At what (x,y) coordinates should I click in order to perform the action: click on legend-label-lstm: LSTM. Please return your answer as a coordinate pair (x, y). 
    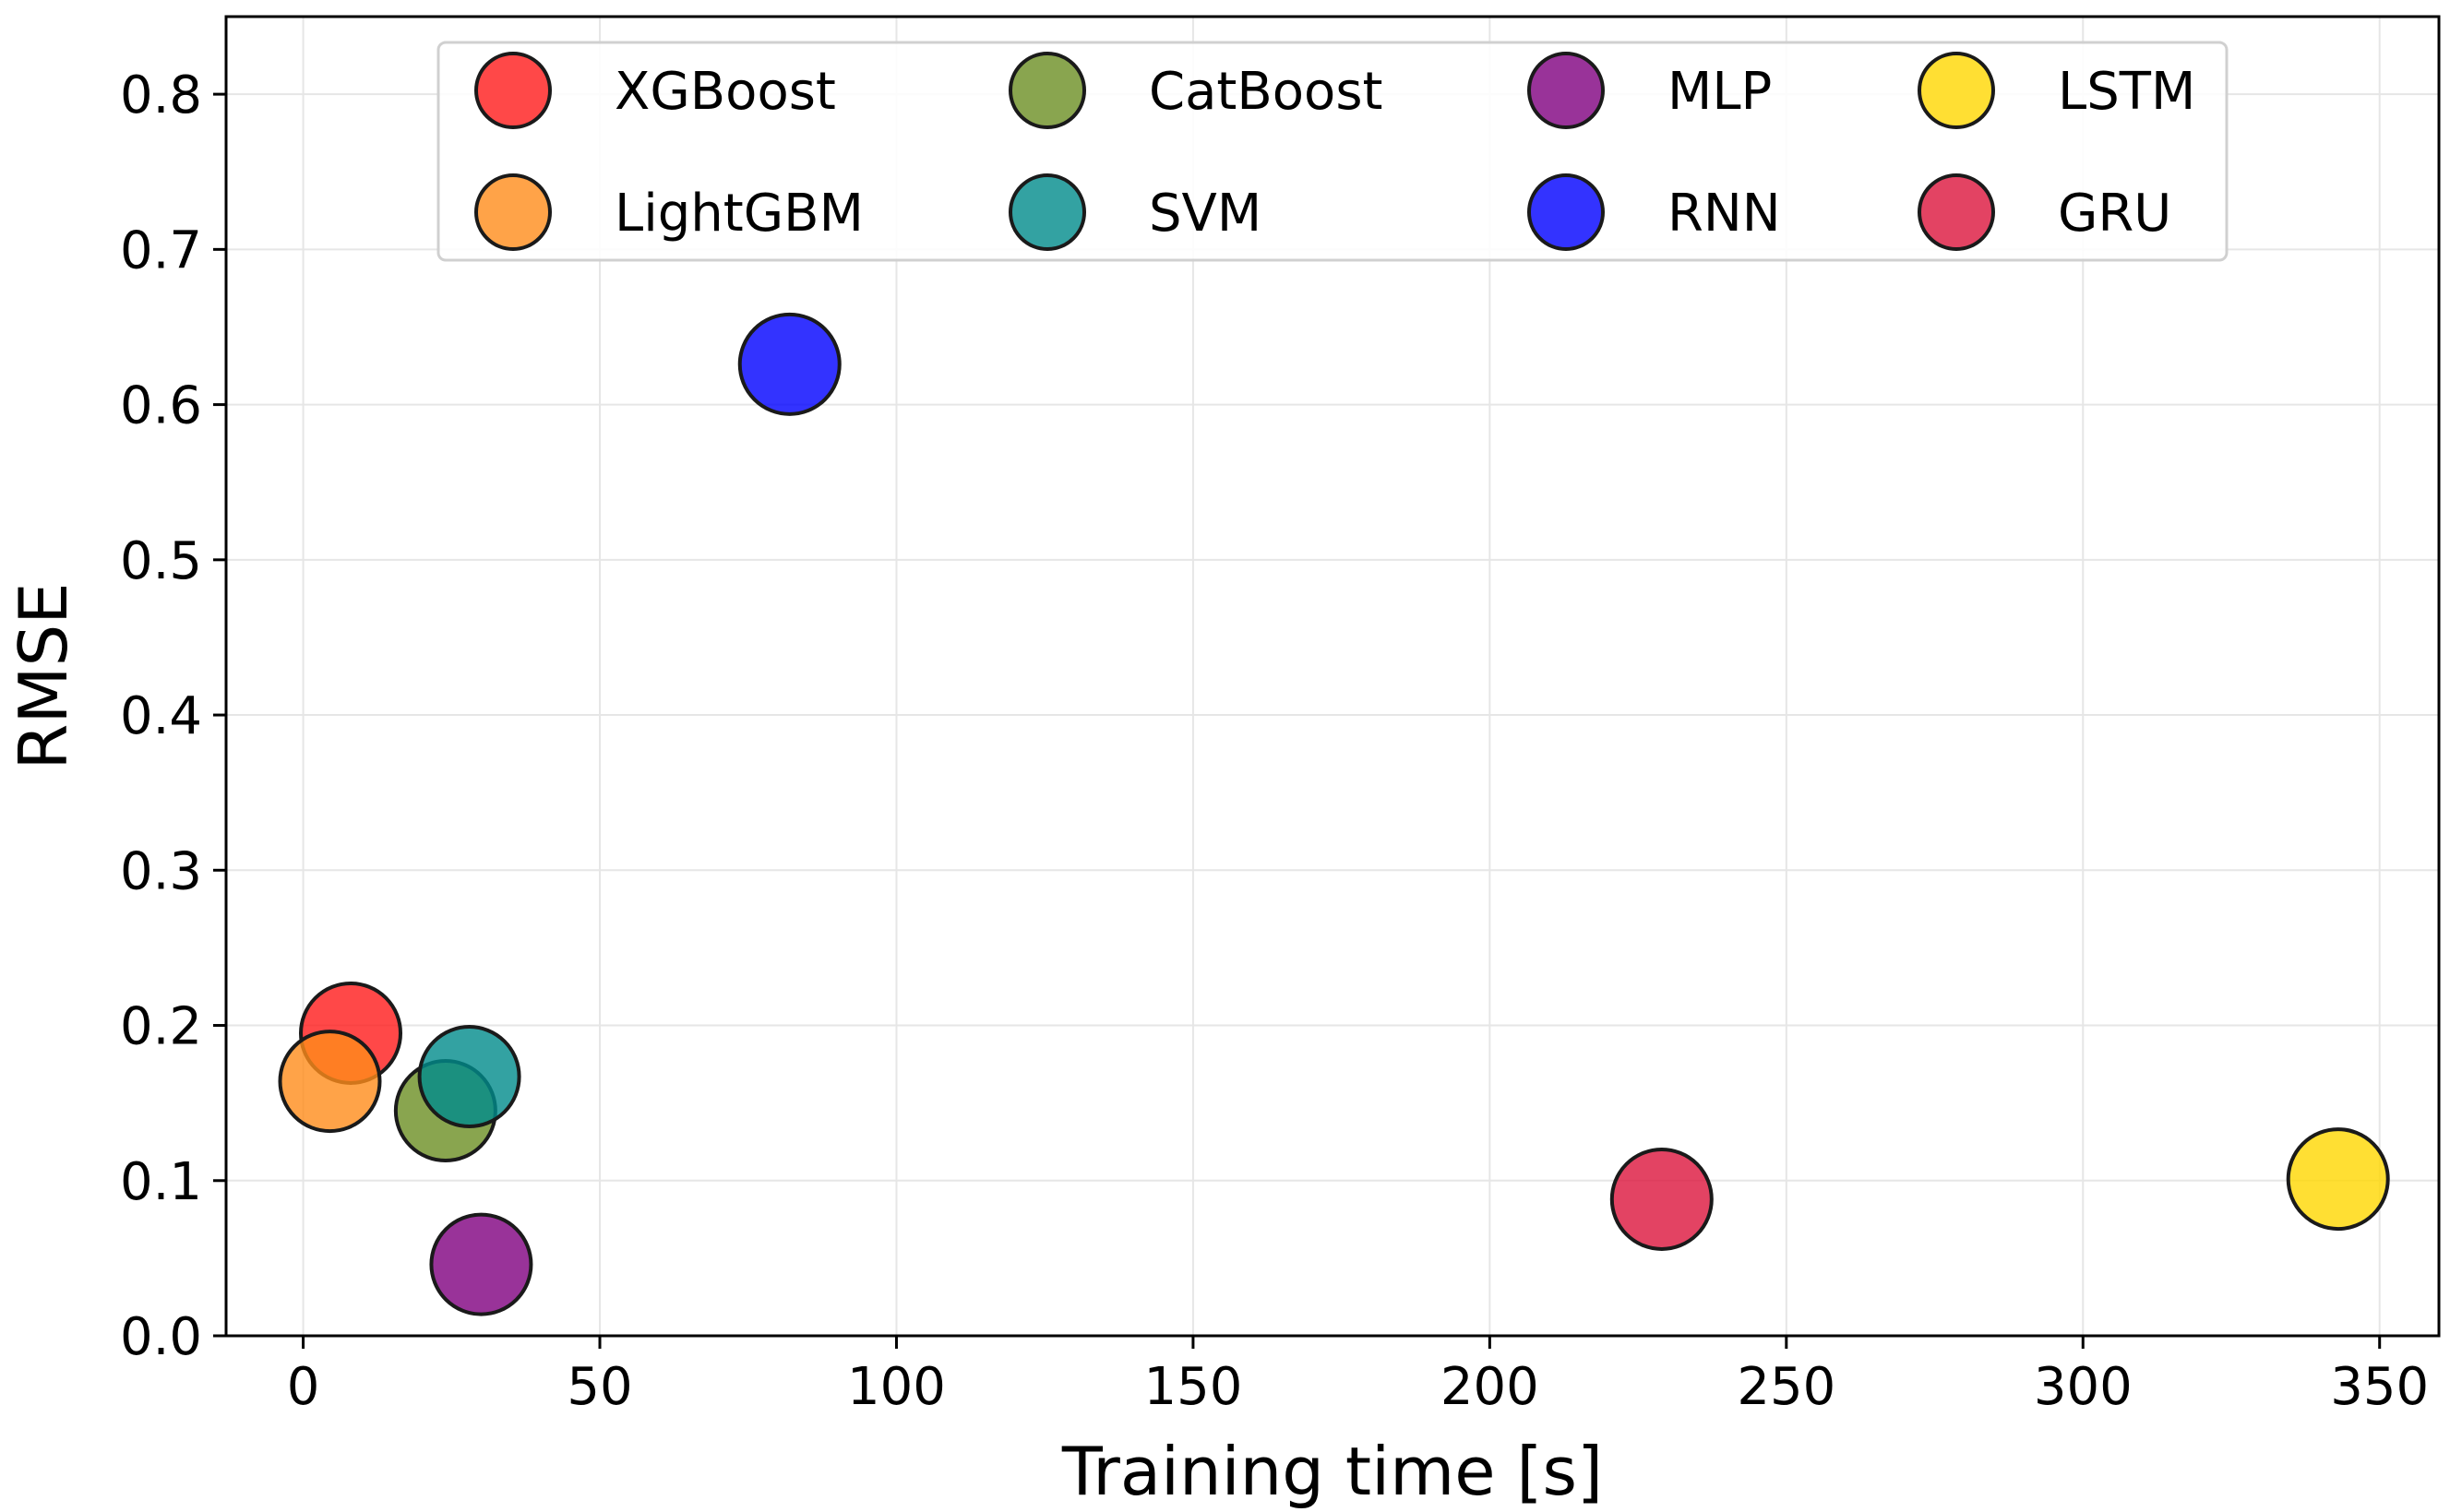
    Looking at the image, I should click on (2126, 92).